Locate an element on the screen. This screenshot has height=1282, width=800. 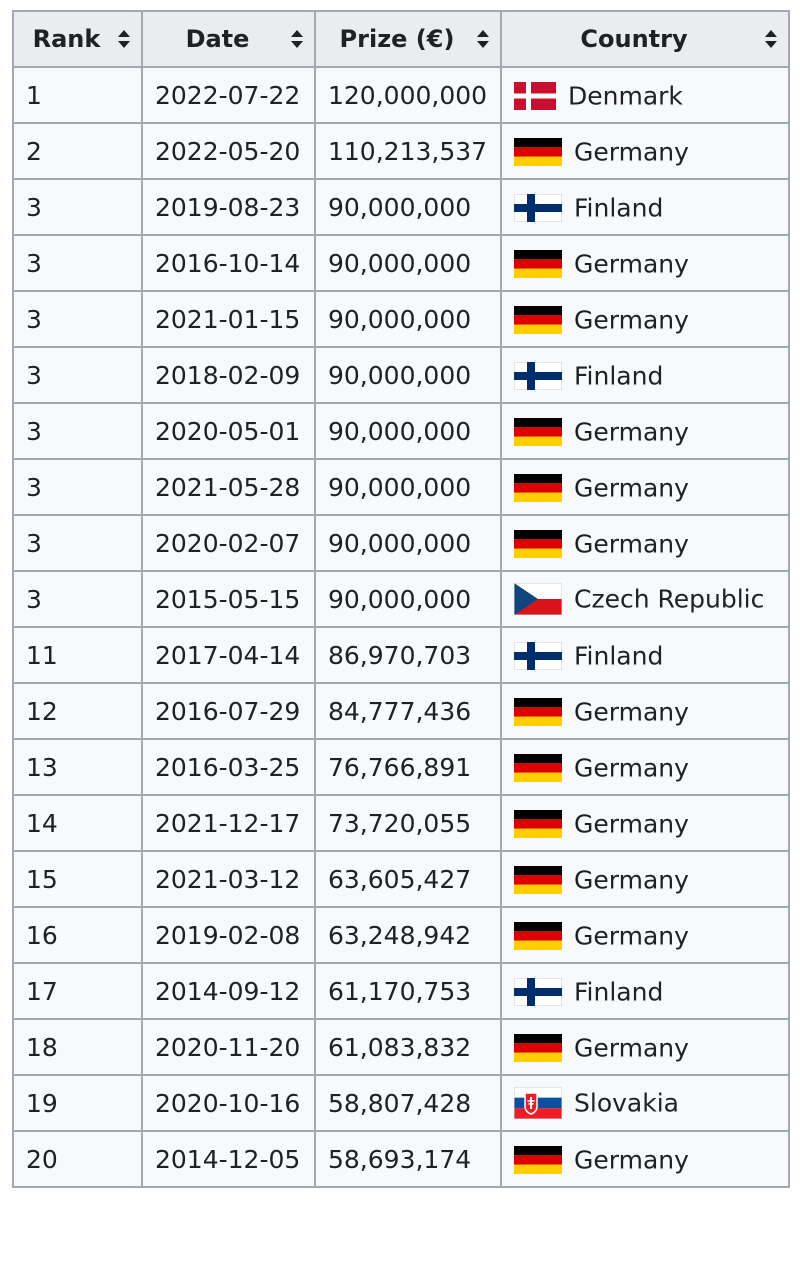
date-cell: 2019-08-23 is located at coordinates (228, 207).